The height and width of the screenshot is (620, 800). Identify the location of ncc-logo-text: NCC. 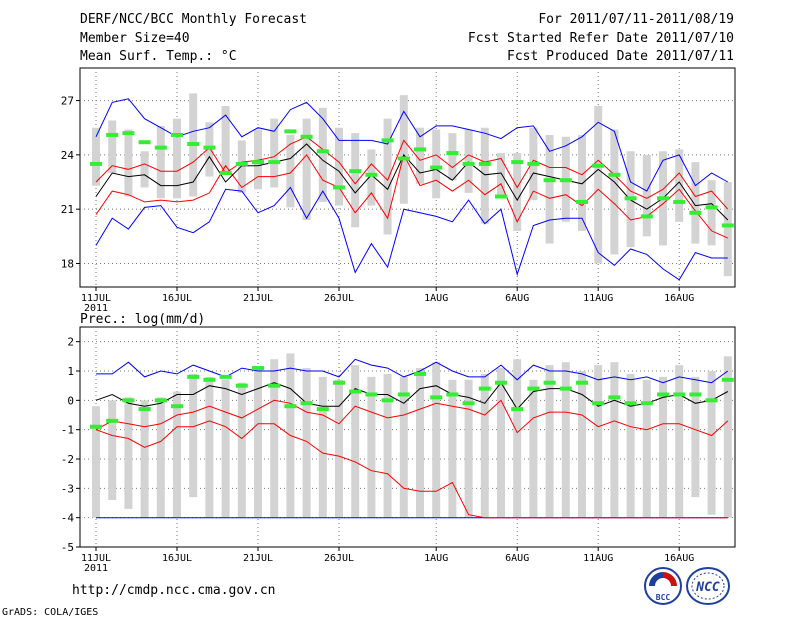
(707, 587).